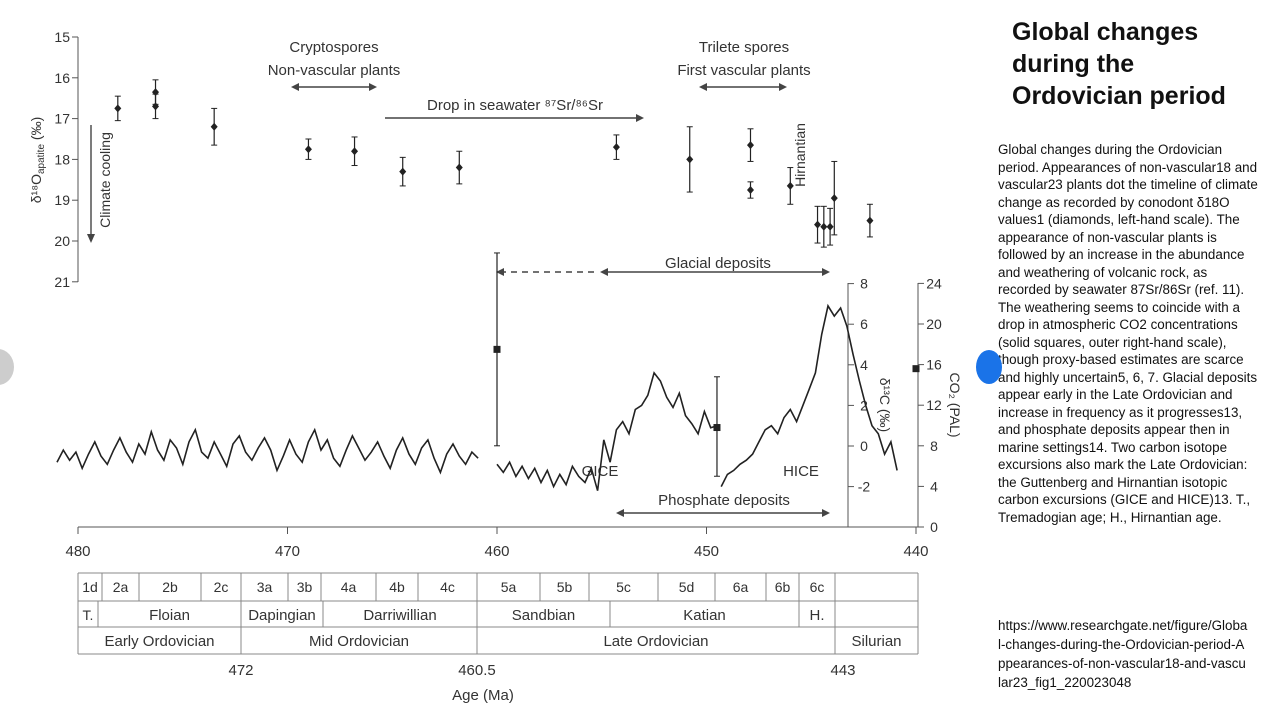 The image size is (1280, 720). What do you see at coordinates (265, 587) in the screenshot?
I see `stage-label: 3a` at bounding box center [265, 587].